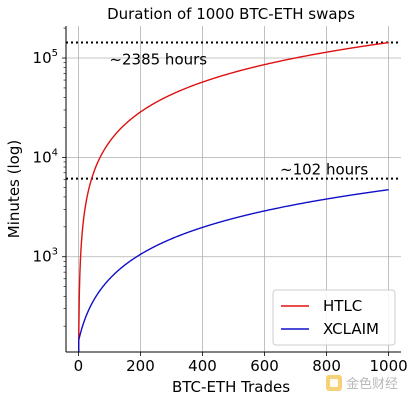 The width and height of the screenshot is (412, 402). I want to click on legend-label: HTLC, so click(342, 306).